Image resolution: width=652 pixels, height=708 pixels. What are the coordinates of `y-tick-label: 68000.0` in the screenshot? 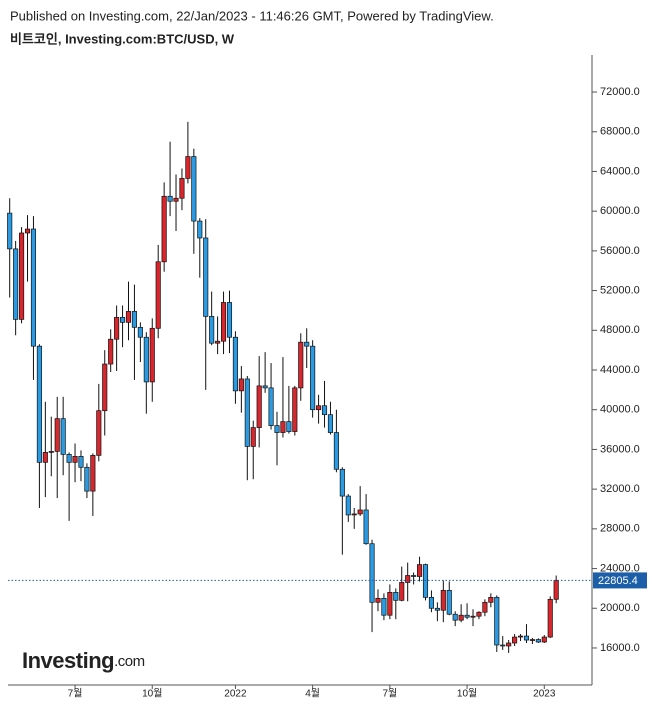 It's located at (620, 132).